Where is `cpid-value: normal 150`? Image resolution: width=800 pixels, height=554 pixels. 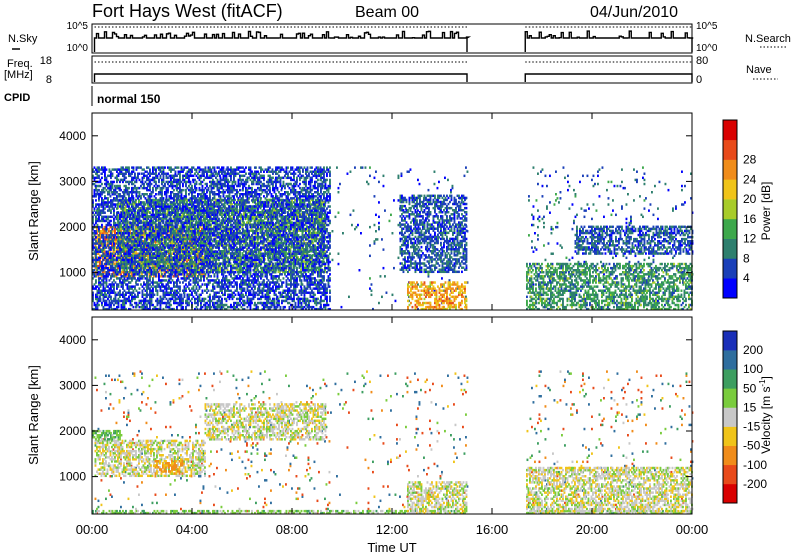
cpid-value: normal 150 is located at coordinates (129, 99).